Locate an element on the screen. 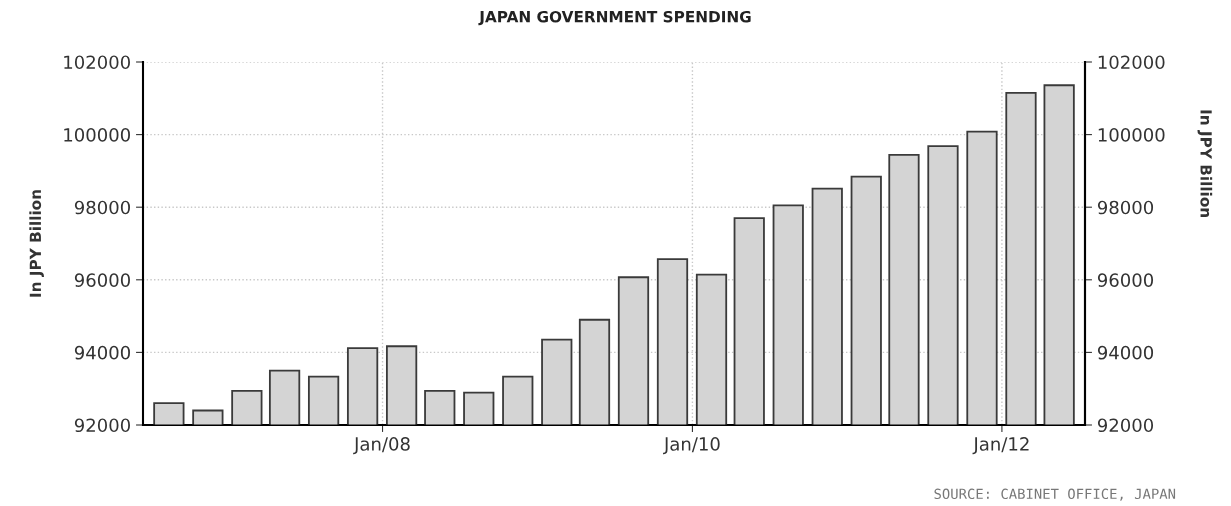 This screenshot has height=506, width=1231. x-tick-label: Jan/12 is located at coordinates (1000, 446).